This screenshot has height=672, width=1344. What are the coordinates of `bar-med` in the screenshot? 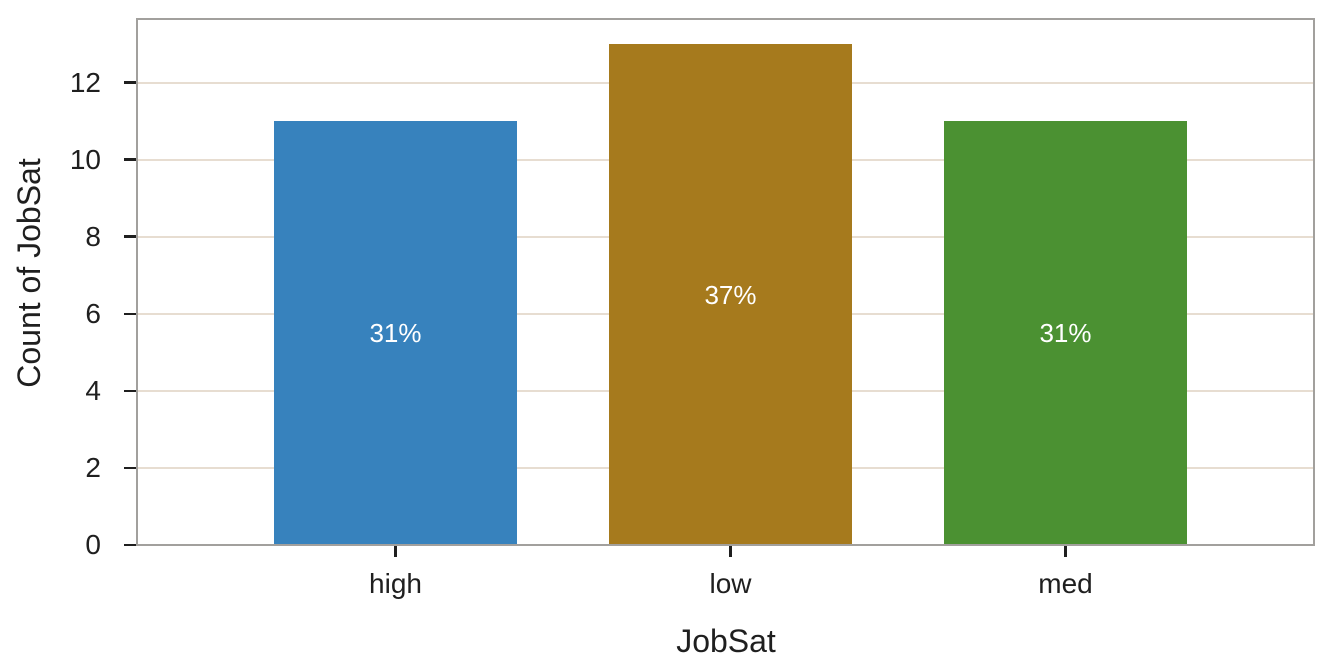 It's located at (1065, 332).